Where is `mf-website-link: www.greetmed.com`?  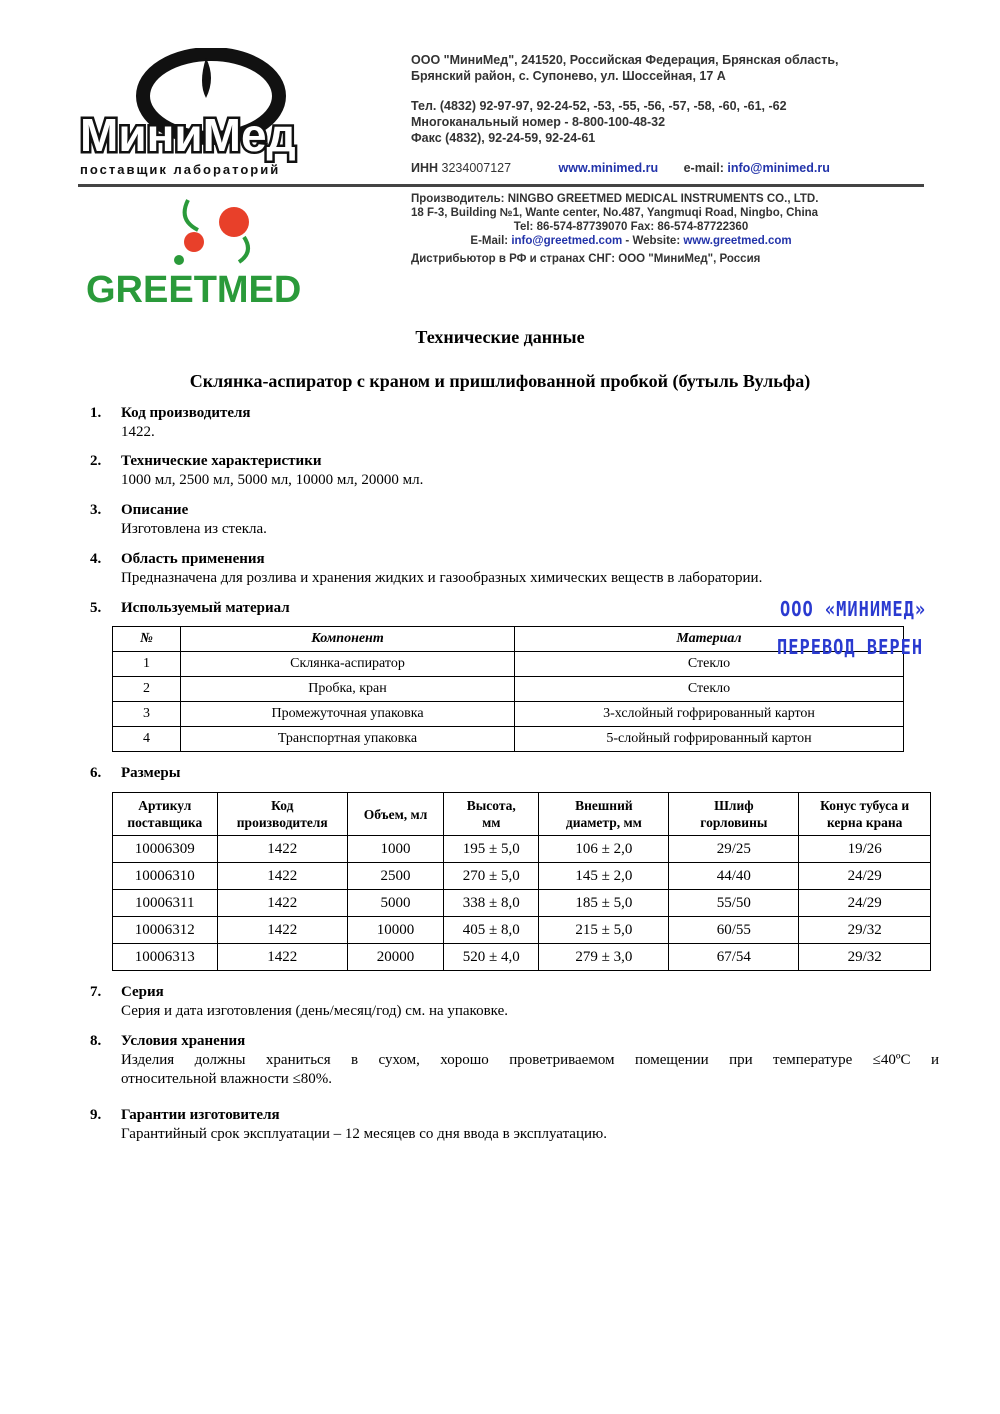
mf-website-link: www.greetmed.com is located at coordinates (737, 241).